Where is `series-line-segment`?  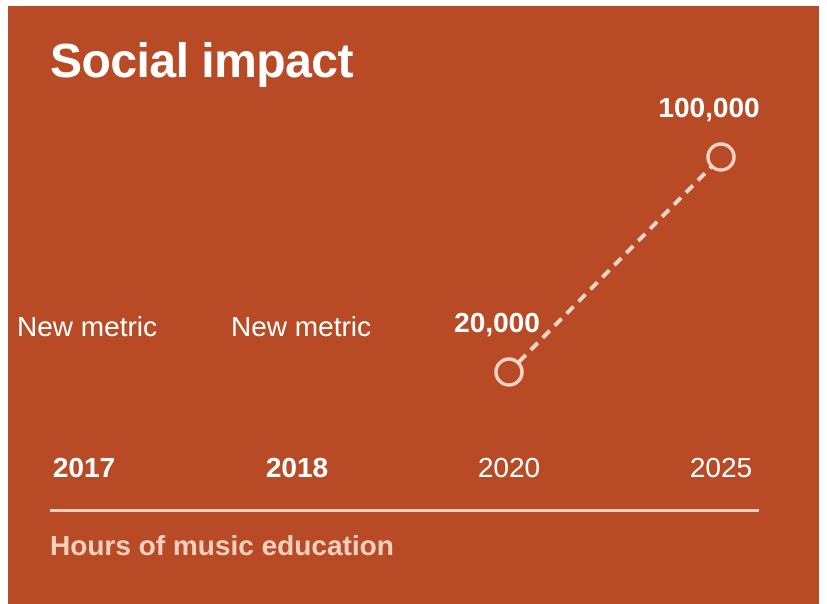
series-line-segment is located at coordinates (615, 264).